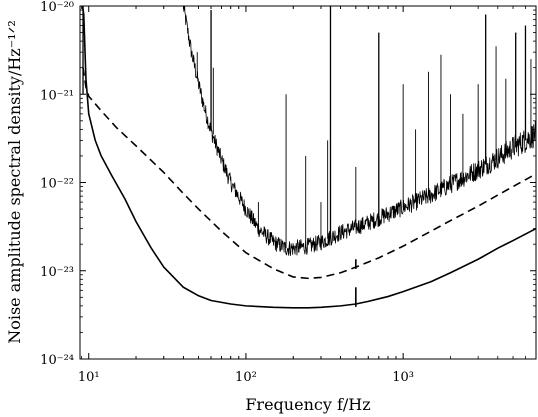  Describe the element at coordinates (57, 7) in the screenshot. I see `y-tick-label: 10⁻²⁰` at that location.